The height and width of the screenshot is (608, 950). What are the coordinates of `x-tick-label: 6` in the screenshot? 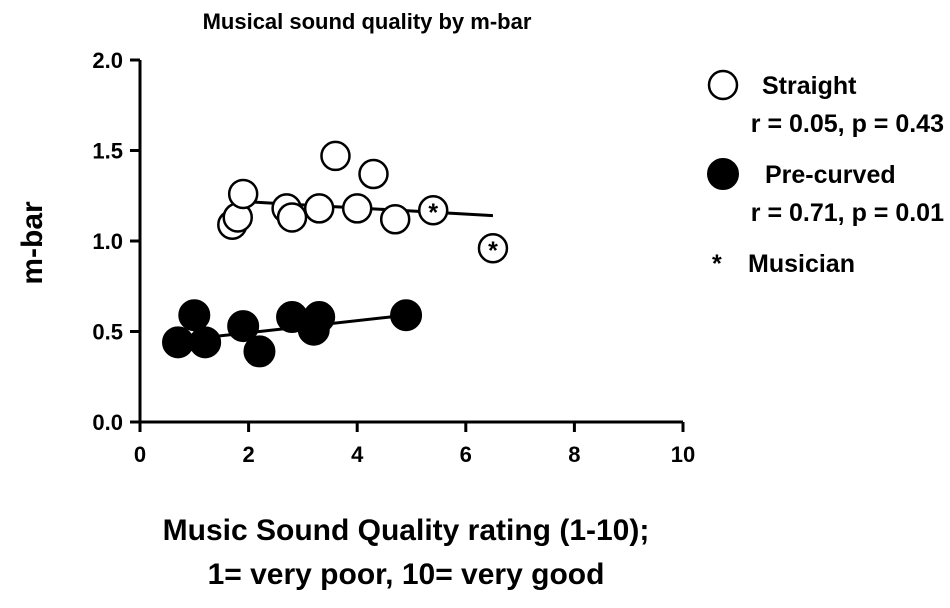 It's located at (466, 454).